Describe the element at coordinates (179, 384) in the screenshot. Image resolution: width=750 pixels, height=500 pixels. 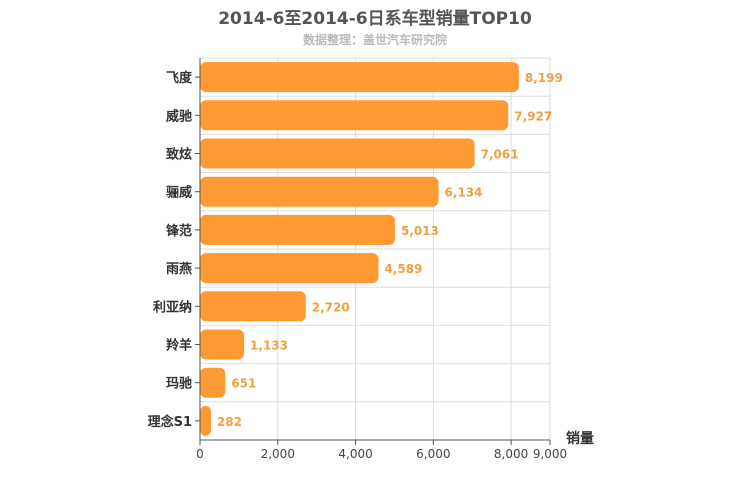
I see `category-label: 玛驰` at that location.